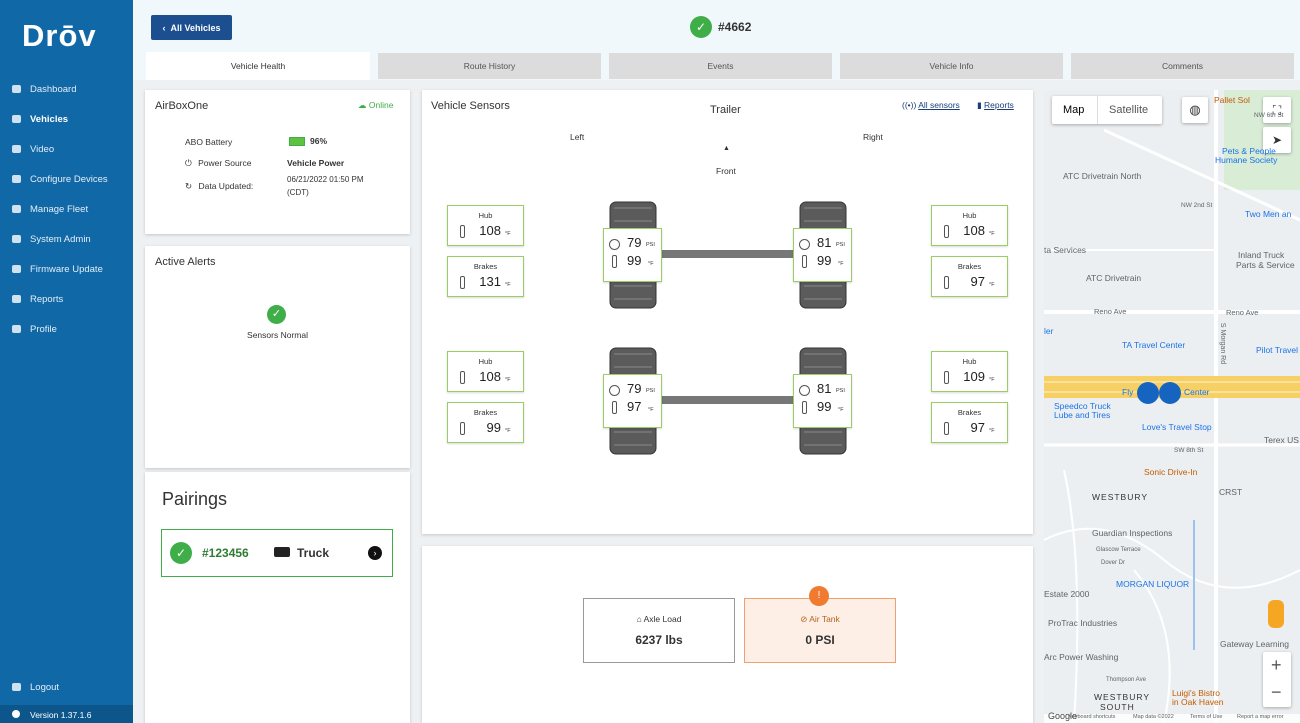 This screenshot has width=1300, height=723. What do you see at coordinates (1260, 717) in the screenshot?
I see `map-footer-text: Report a map error` at bounding box center [1260, 717].